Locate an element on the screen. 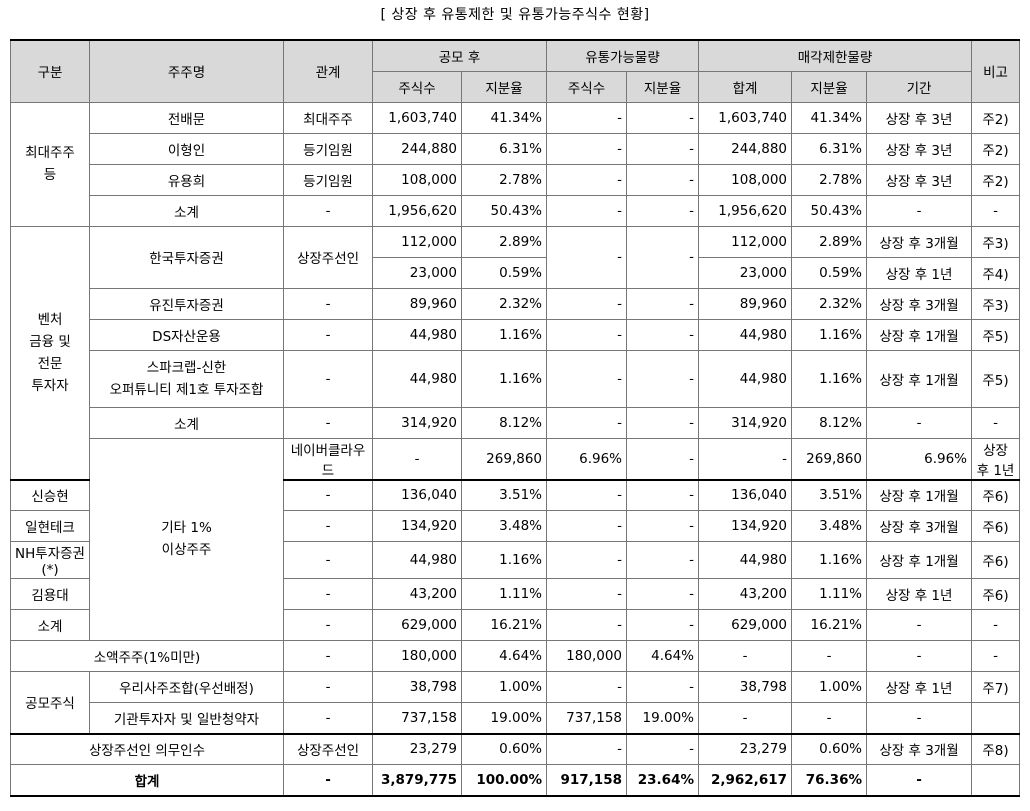 The image size is (1030, 811). table-cell: 180,000 is located at coordinates (417, 656).